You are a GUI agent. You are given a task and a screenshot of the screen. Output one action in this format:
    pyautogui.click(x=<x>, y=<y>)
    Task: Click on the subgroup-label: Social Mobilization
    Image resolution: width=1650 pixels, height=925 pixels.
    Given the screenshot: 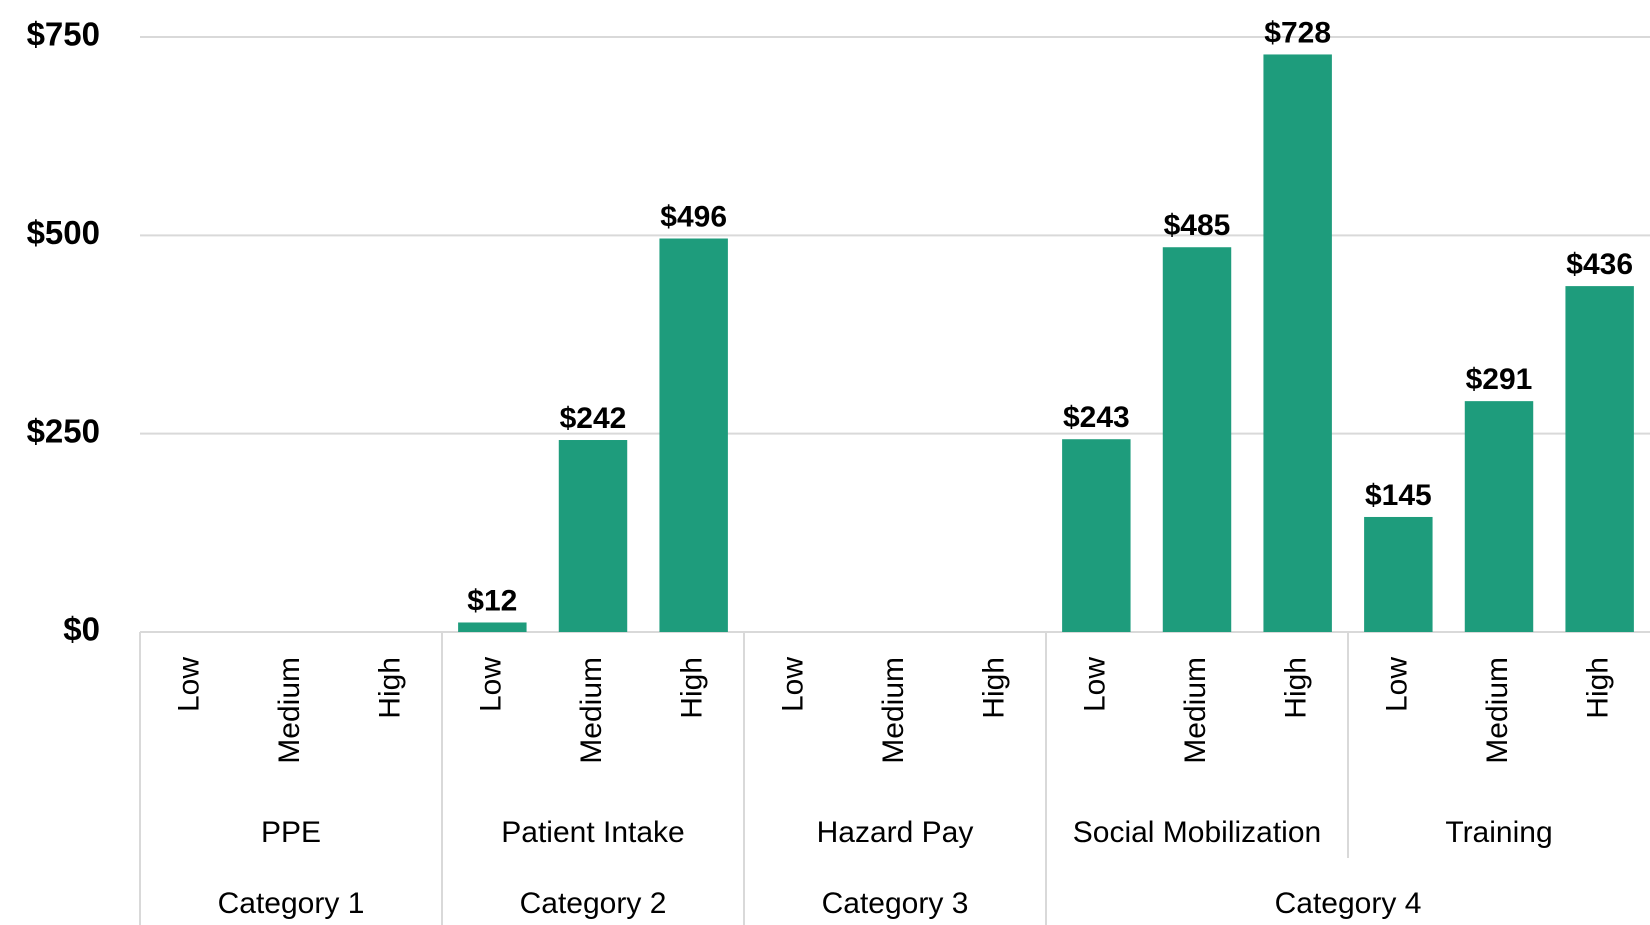 What is the action you would take?
    pyautogui.click(x=1197, y=832)
    